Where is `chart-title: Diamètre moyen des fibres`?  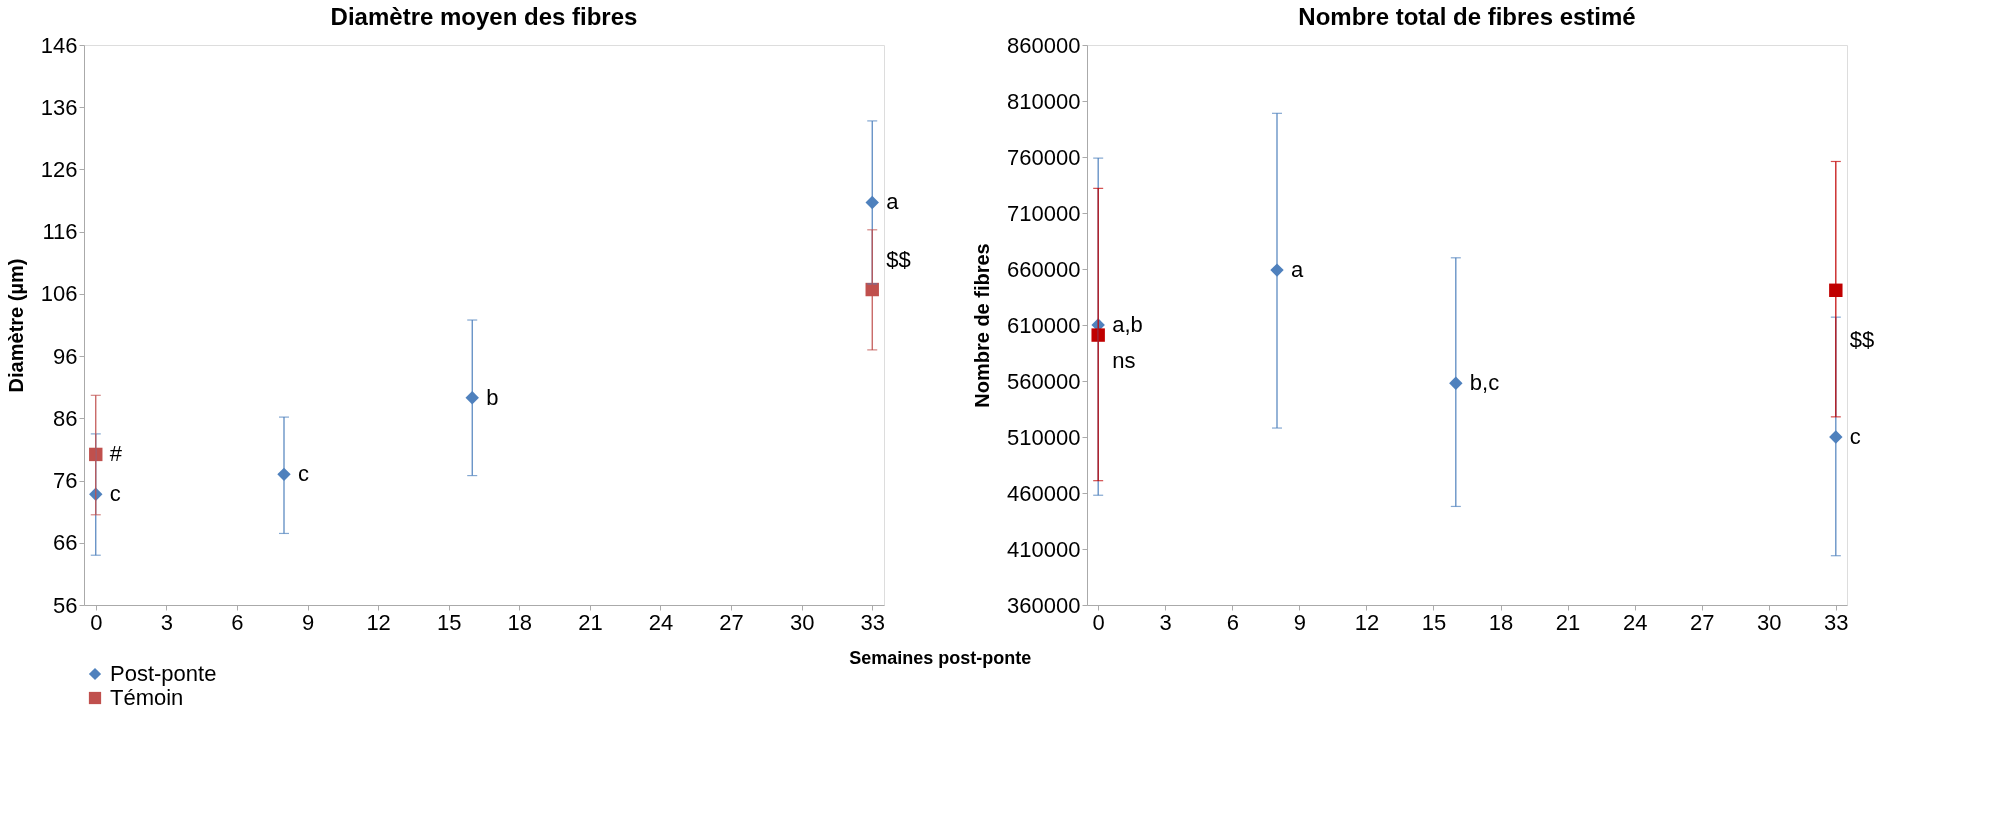
chart-title: Diamètre moyen des fibres is located at coordinates (484, 16).